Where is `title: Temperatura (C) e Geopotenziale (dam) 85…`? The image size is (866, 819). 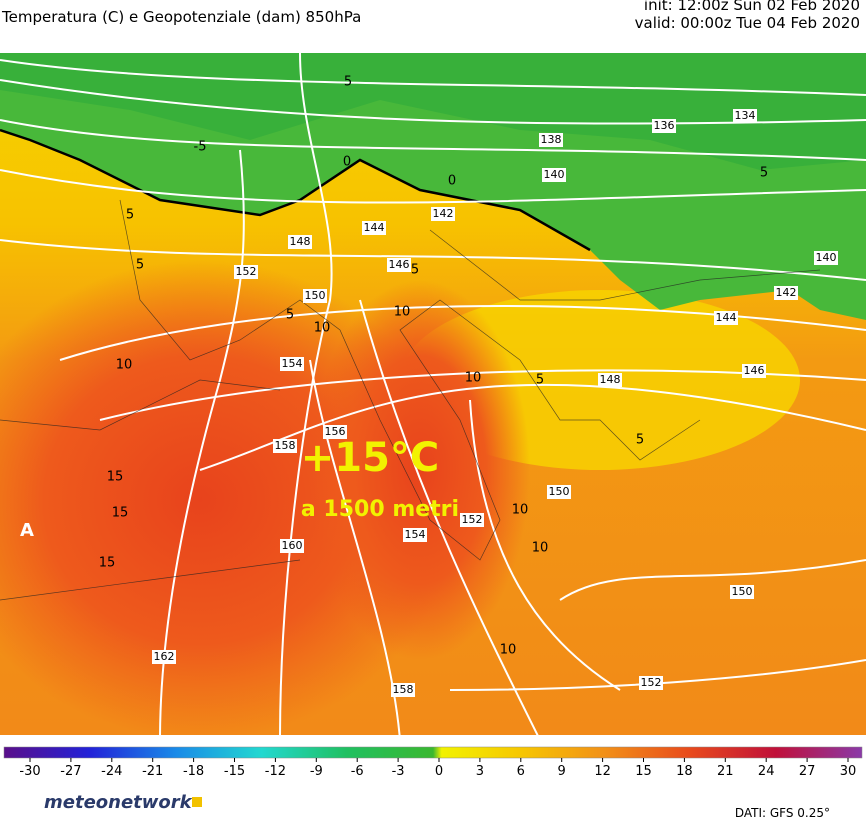
title: Temperatura (C) e Geopotenziale (dam) 85… is located at coordinates (182, 17).